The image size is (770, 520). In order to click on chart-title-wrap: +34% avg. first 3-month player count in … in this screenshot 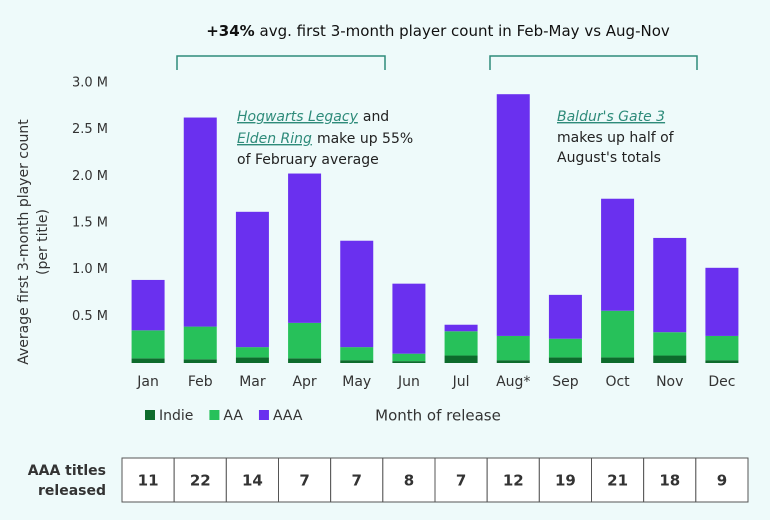, I will do `click(438, 31)`.